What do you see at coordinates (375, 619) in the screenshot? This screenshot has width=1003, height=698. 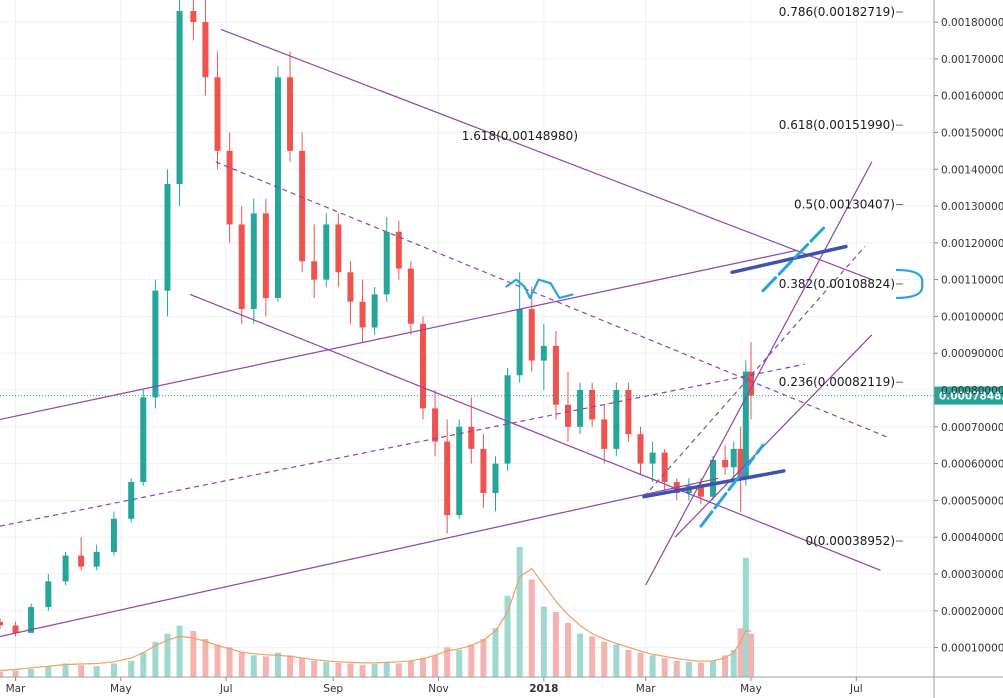 I see `volume-ma-line` at bounding box center [375, 619].